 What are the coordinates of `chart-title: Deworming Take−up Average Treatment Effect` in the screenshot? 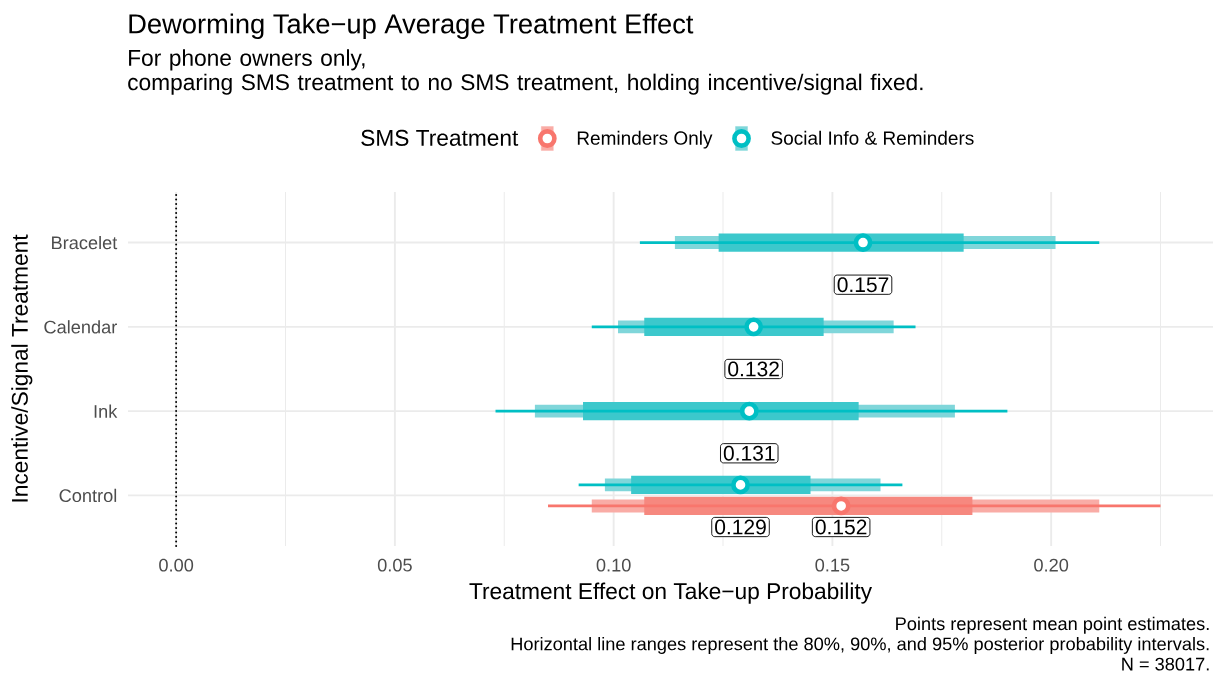 It's located at (411, 26).